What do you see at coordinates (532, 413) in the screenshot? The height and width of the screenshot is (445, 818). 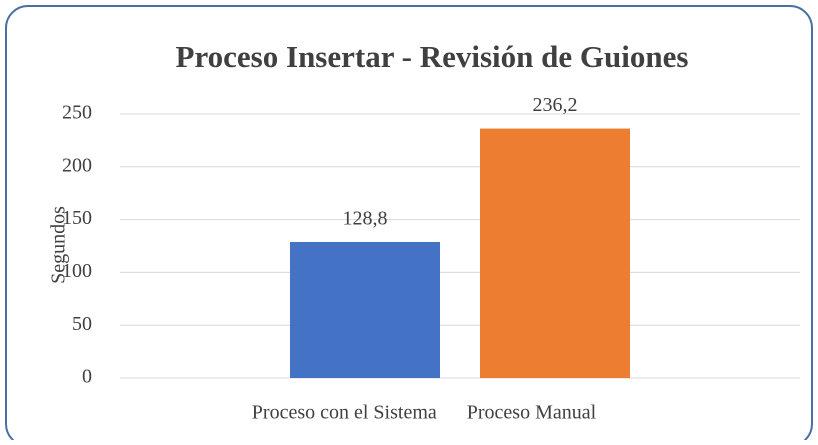 I see `legend-label: Proceso Manual` at bounding box center [532, 413].